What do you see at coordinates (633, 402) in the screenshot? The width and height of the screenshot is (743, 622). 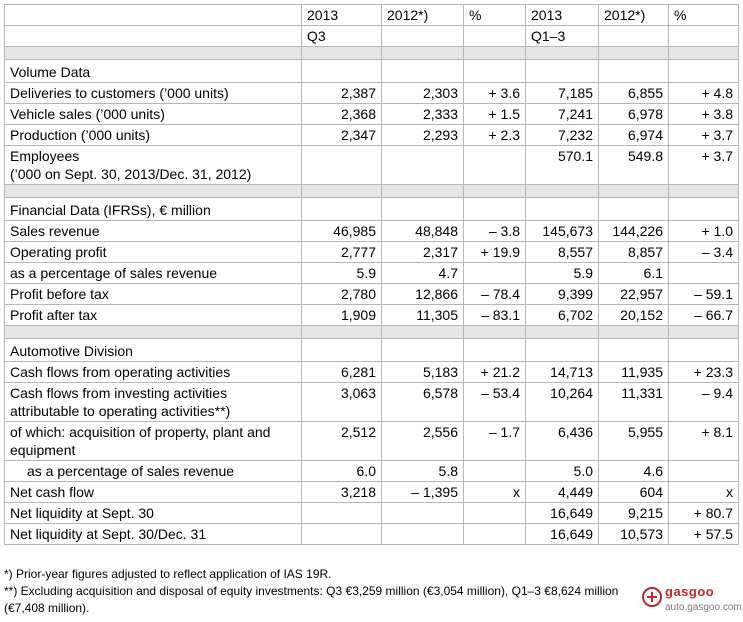 I see `value-cell: 11,331` at bounding box center [633, 402].